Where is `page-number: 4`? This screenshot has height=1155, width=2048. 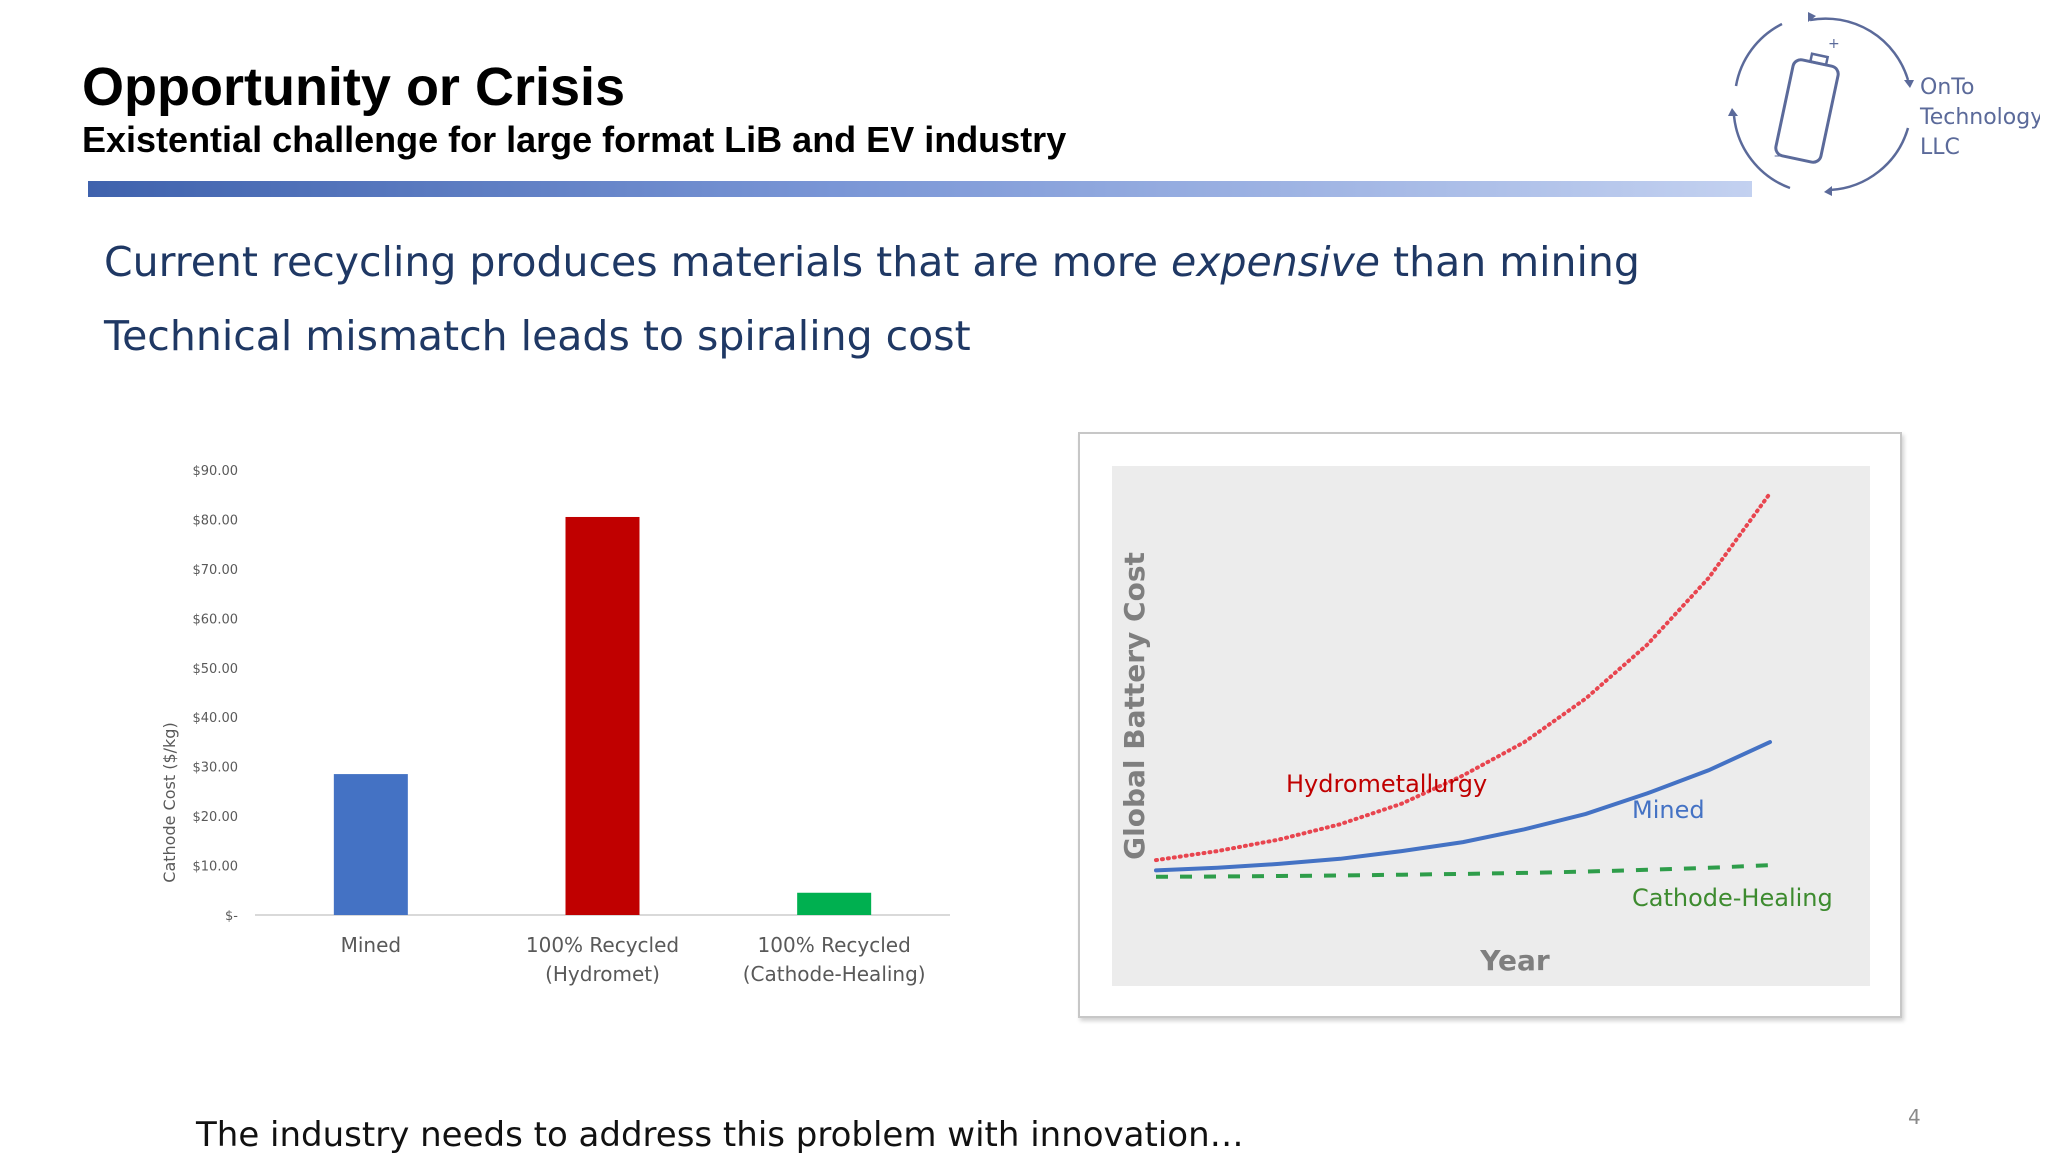 page-number: 4 is located at coordinates (1914, 1117).